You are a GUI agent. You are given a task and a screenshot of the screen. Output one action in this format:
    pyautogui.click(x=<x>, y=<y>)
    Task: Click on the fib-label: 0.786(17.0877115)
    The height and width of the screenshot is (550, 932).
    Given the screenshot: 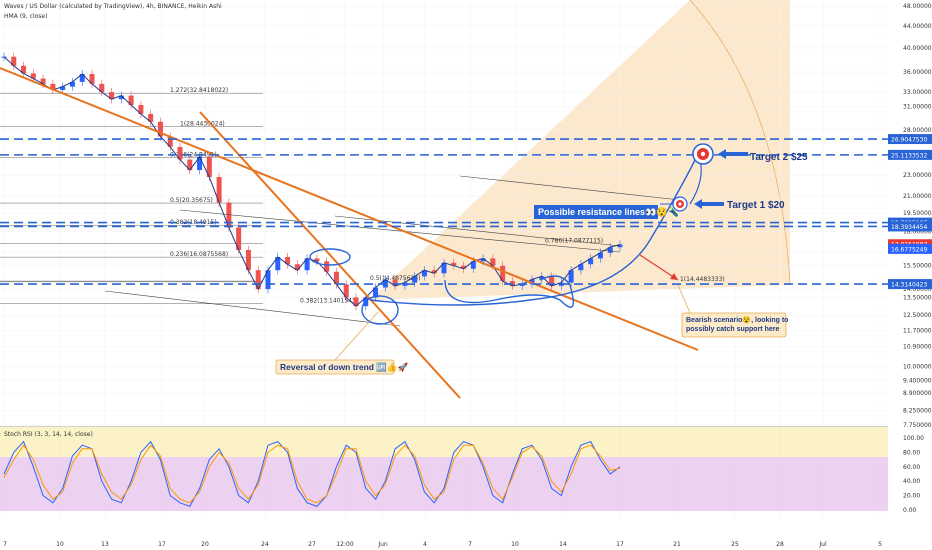 What is the action you would take?
    pyautogui.click(x=574, y=240)
    